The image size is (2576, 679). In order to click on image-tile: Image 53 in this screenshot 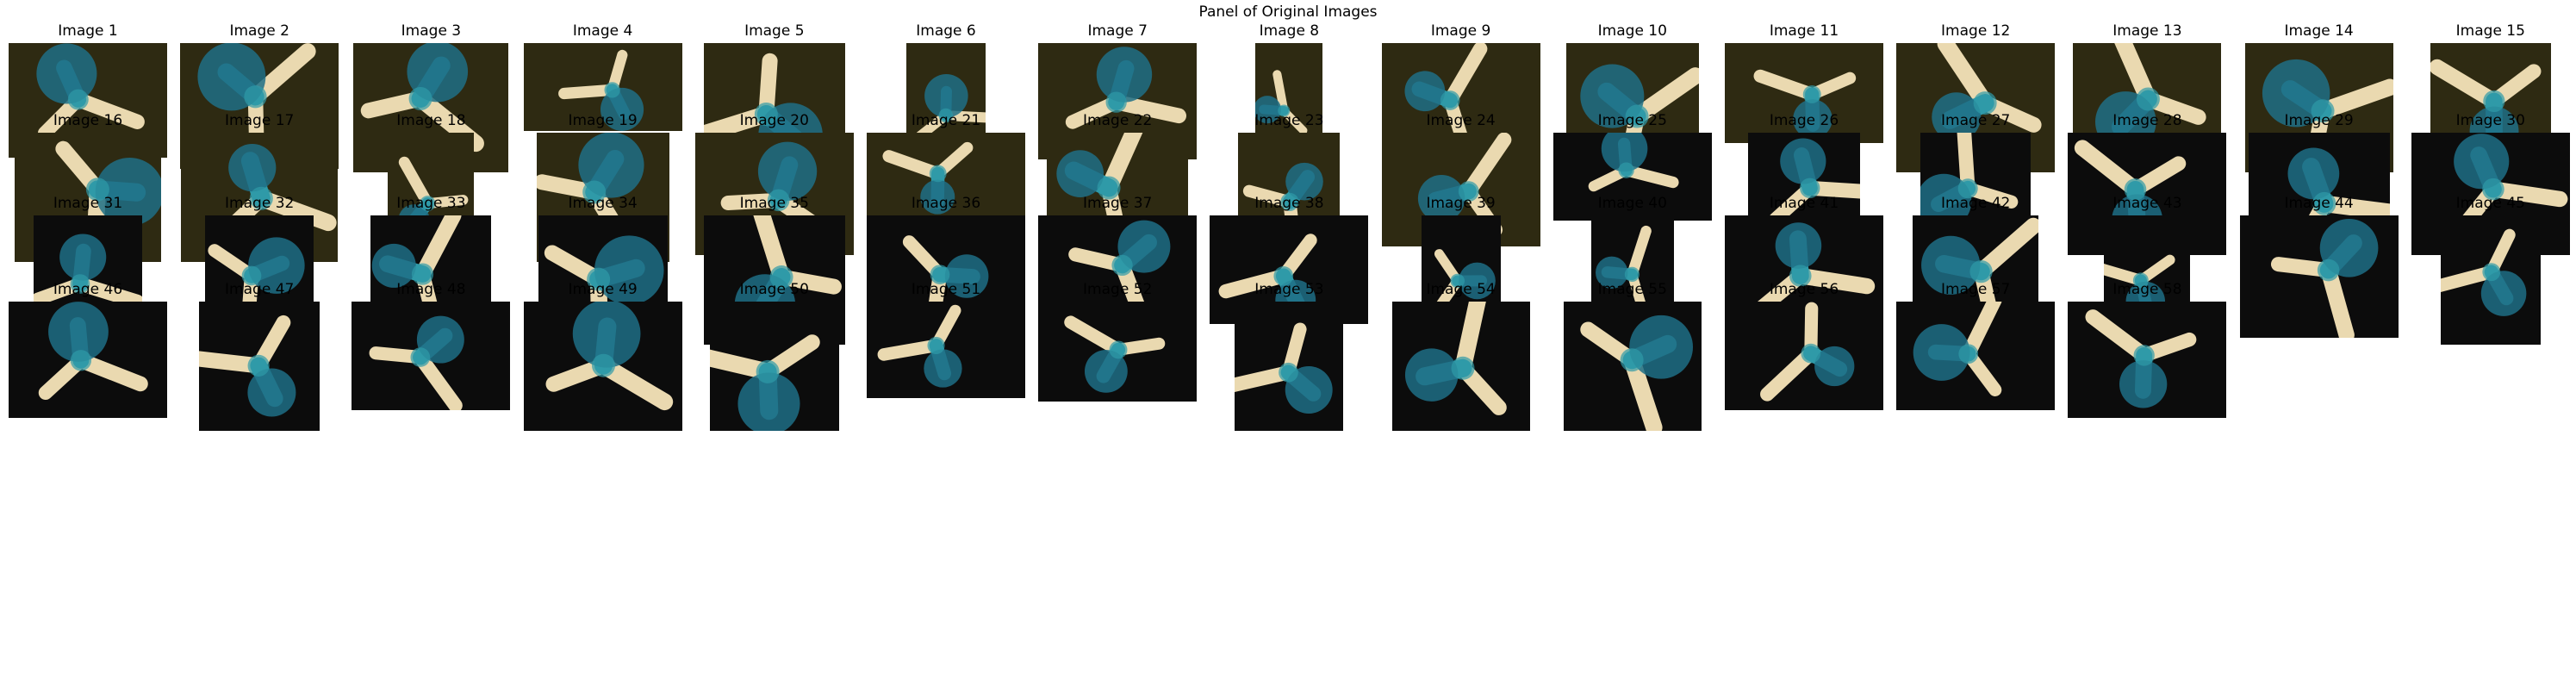, I will do `click(1289, 355)`.